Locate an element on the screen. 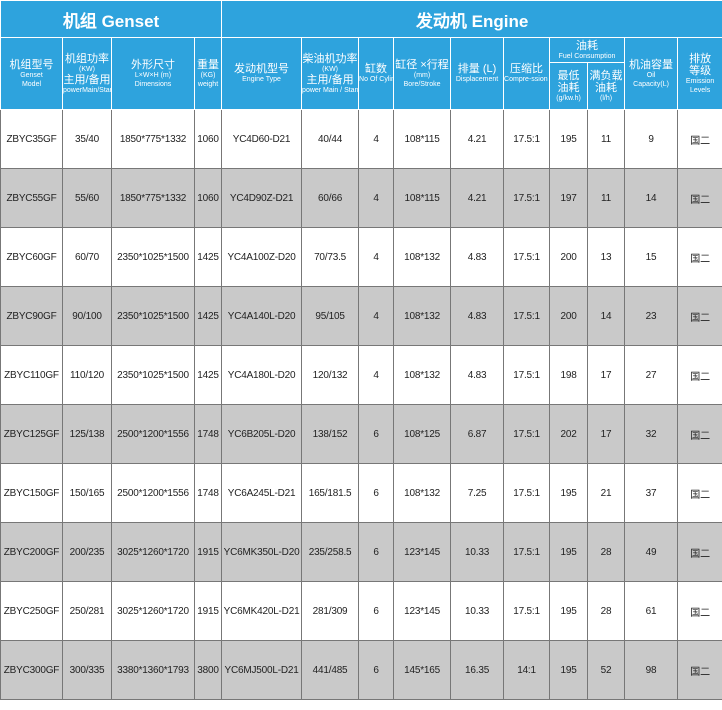  table-cell: ZBYC90GF is located at coordinates (31, 316).